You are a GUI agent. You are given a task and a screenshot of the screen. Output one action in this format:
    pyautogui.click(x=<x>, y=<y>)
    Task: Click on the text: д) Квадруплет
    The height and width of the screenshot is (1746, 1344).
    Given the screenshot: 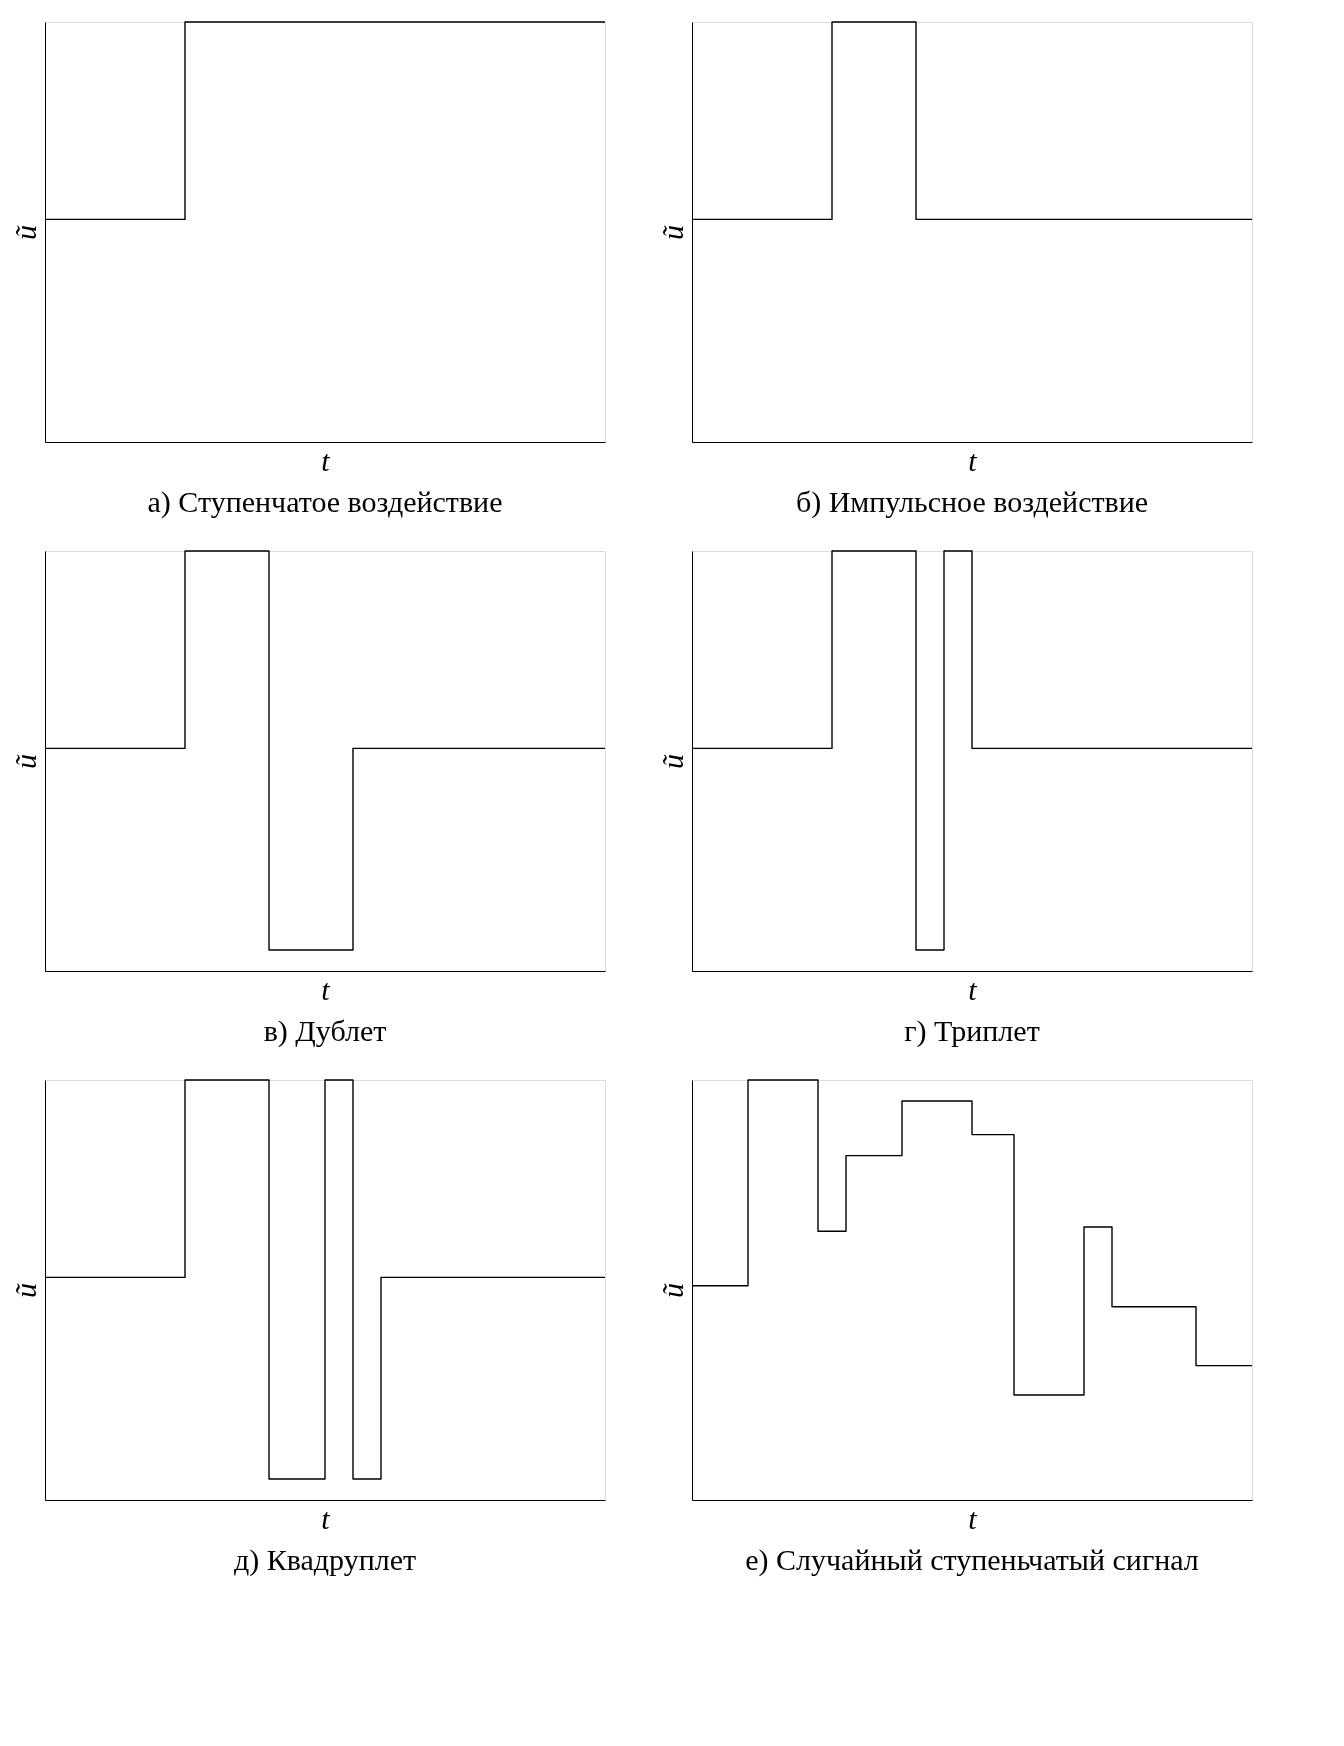 What is the action you would take?
    pyautogui.click(x=325, y=1560)
    